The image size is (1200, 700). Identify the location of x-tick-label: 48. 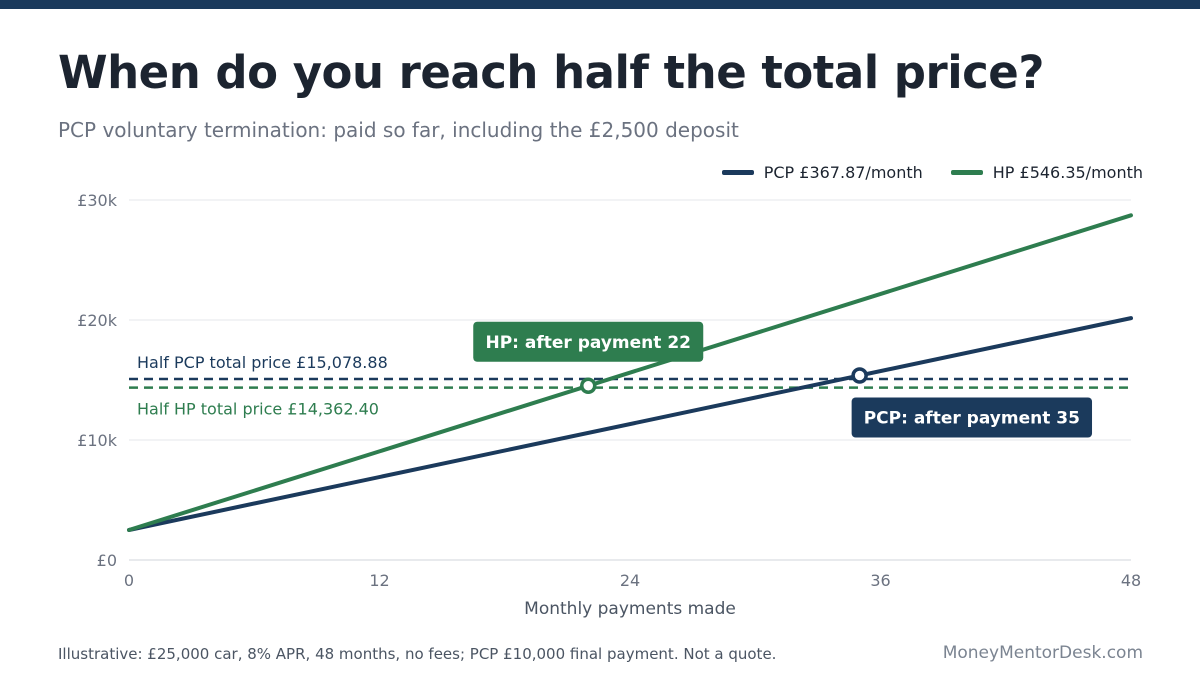
(1131, 580).